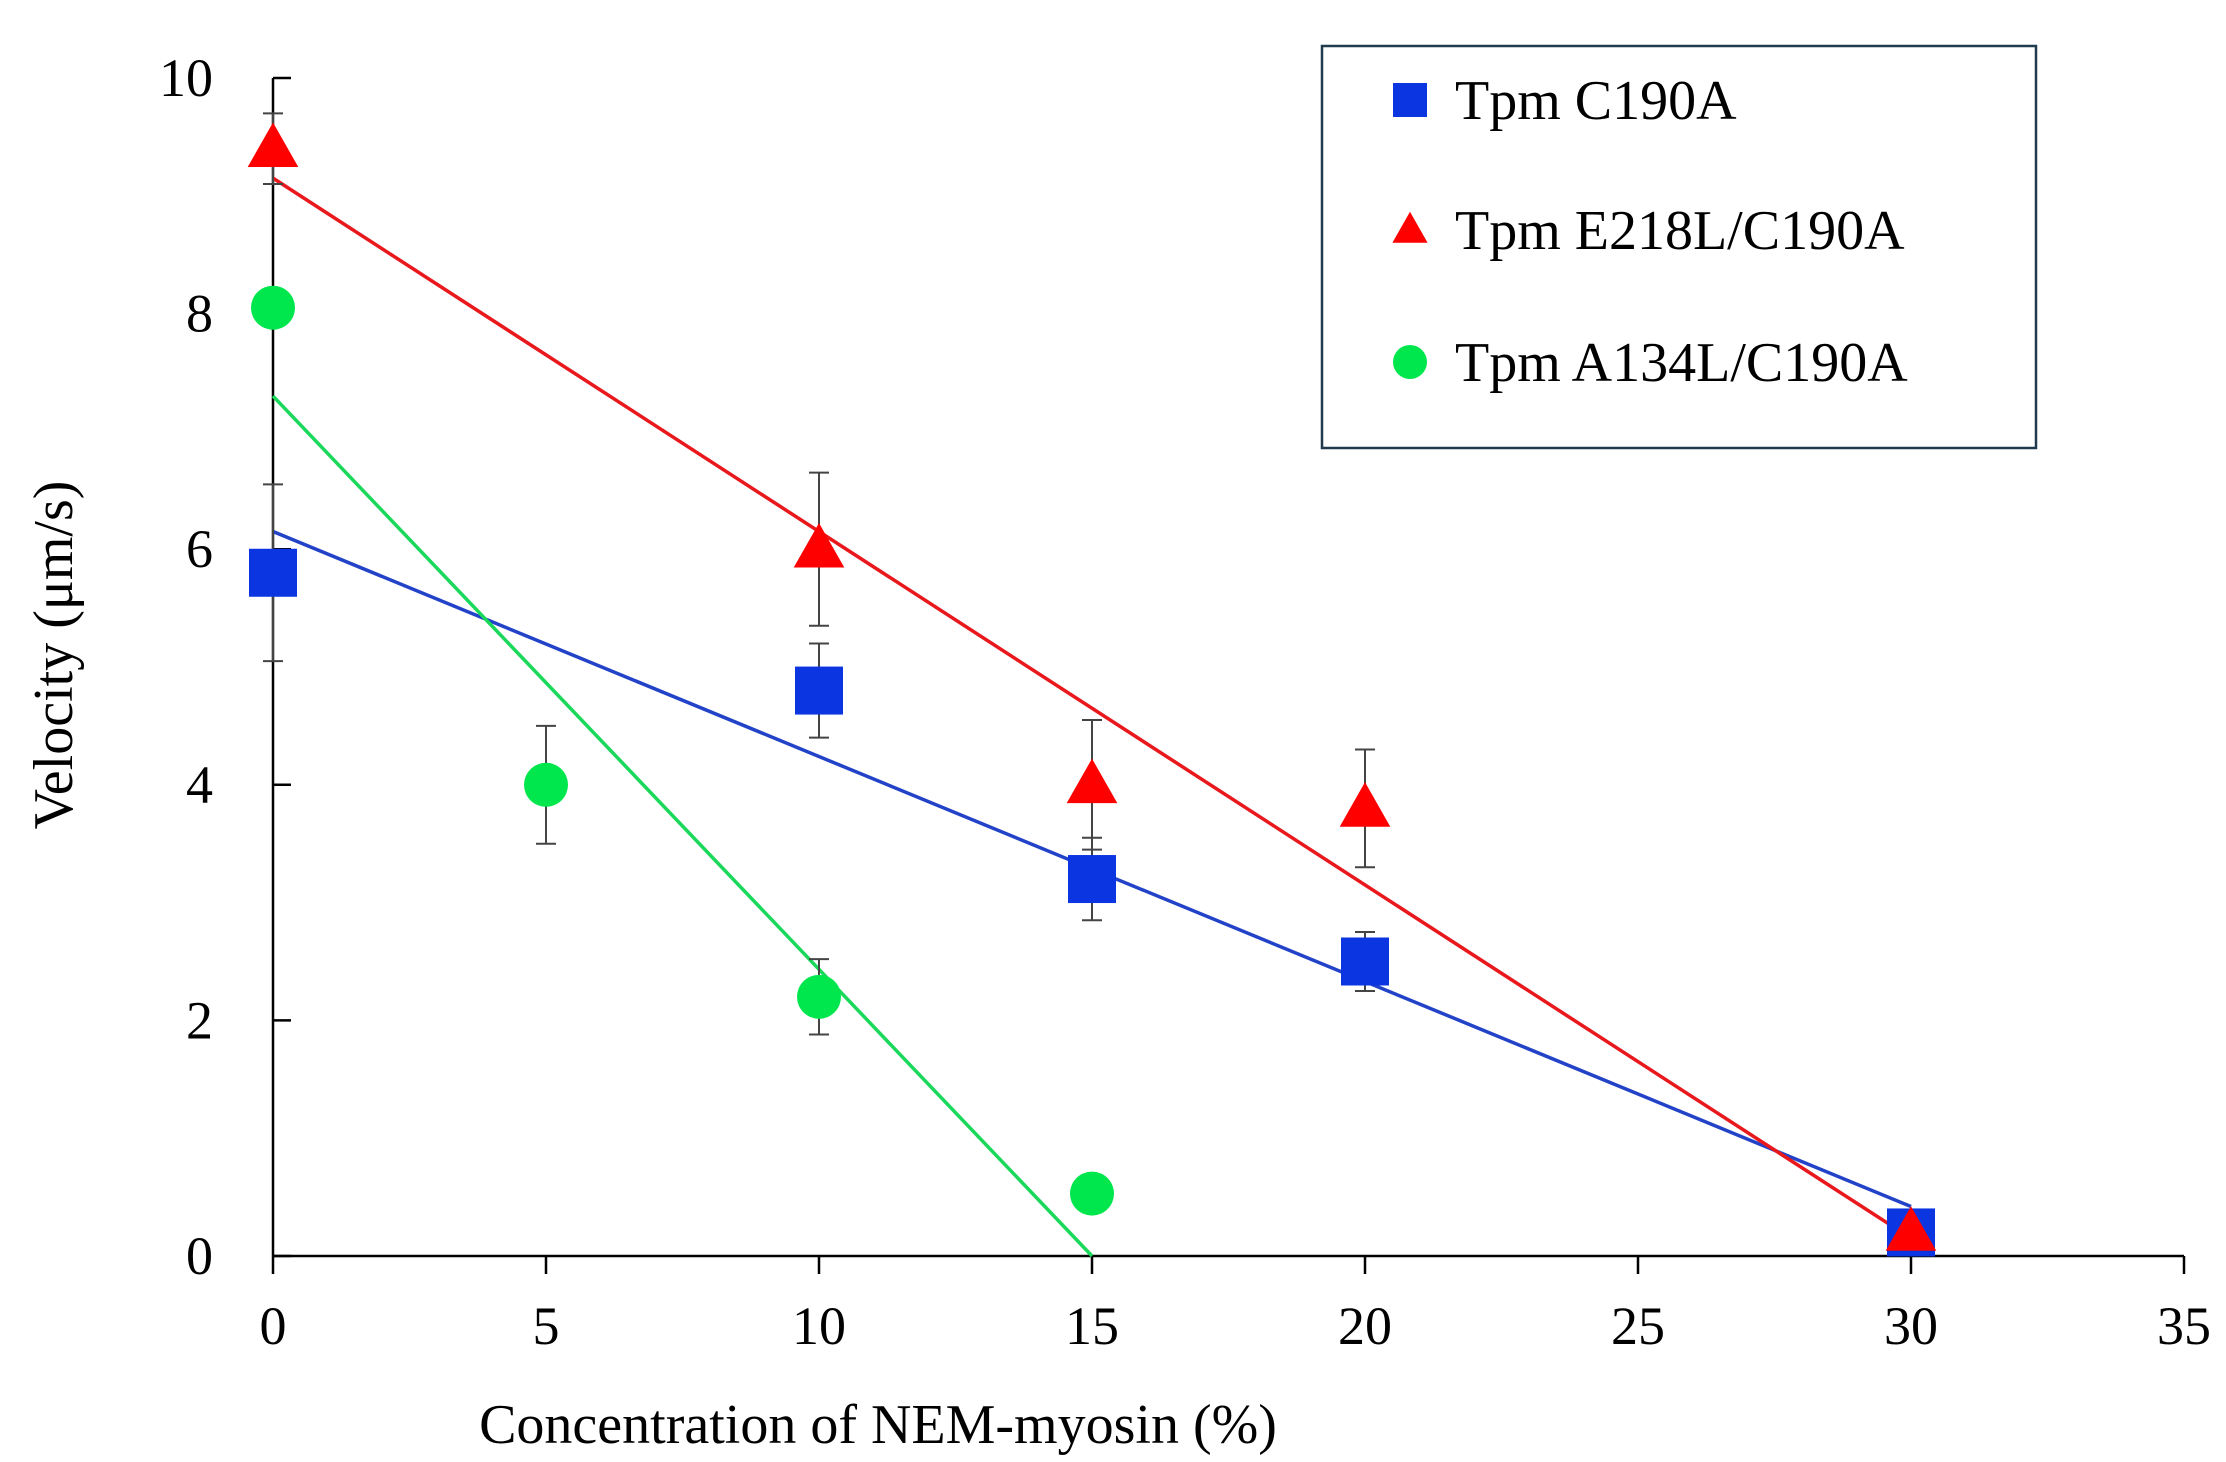  What do you see at coordinates (199, 1020) in the screenshot?
I see `y-tick-label: 2` at bounding box center [199, 1020].